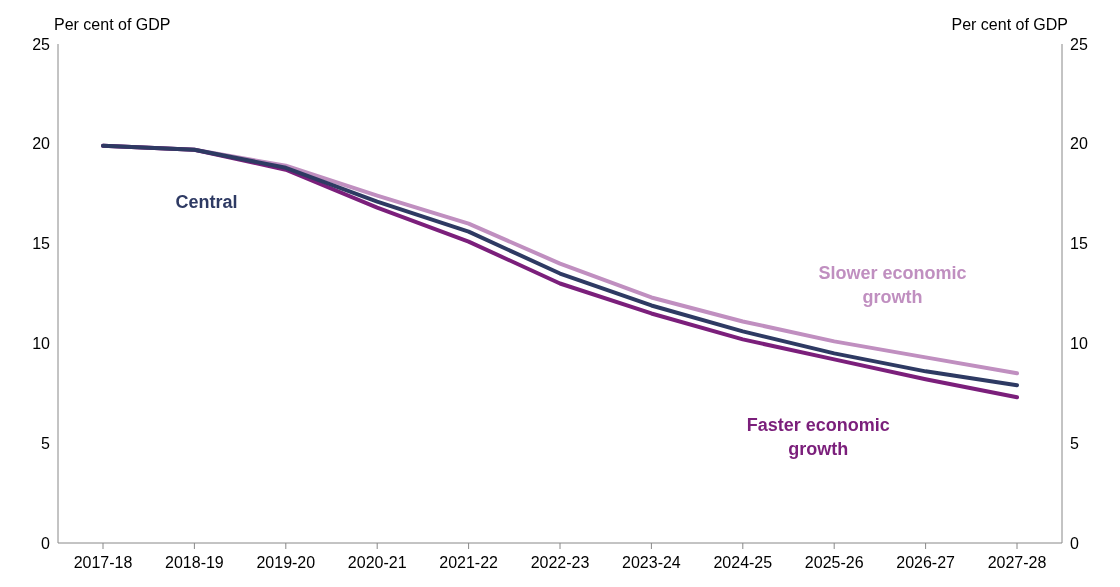  I want to click on x-tick-label: 2022-23, so click(560, 563).